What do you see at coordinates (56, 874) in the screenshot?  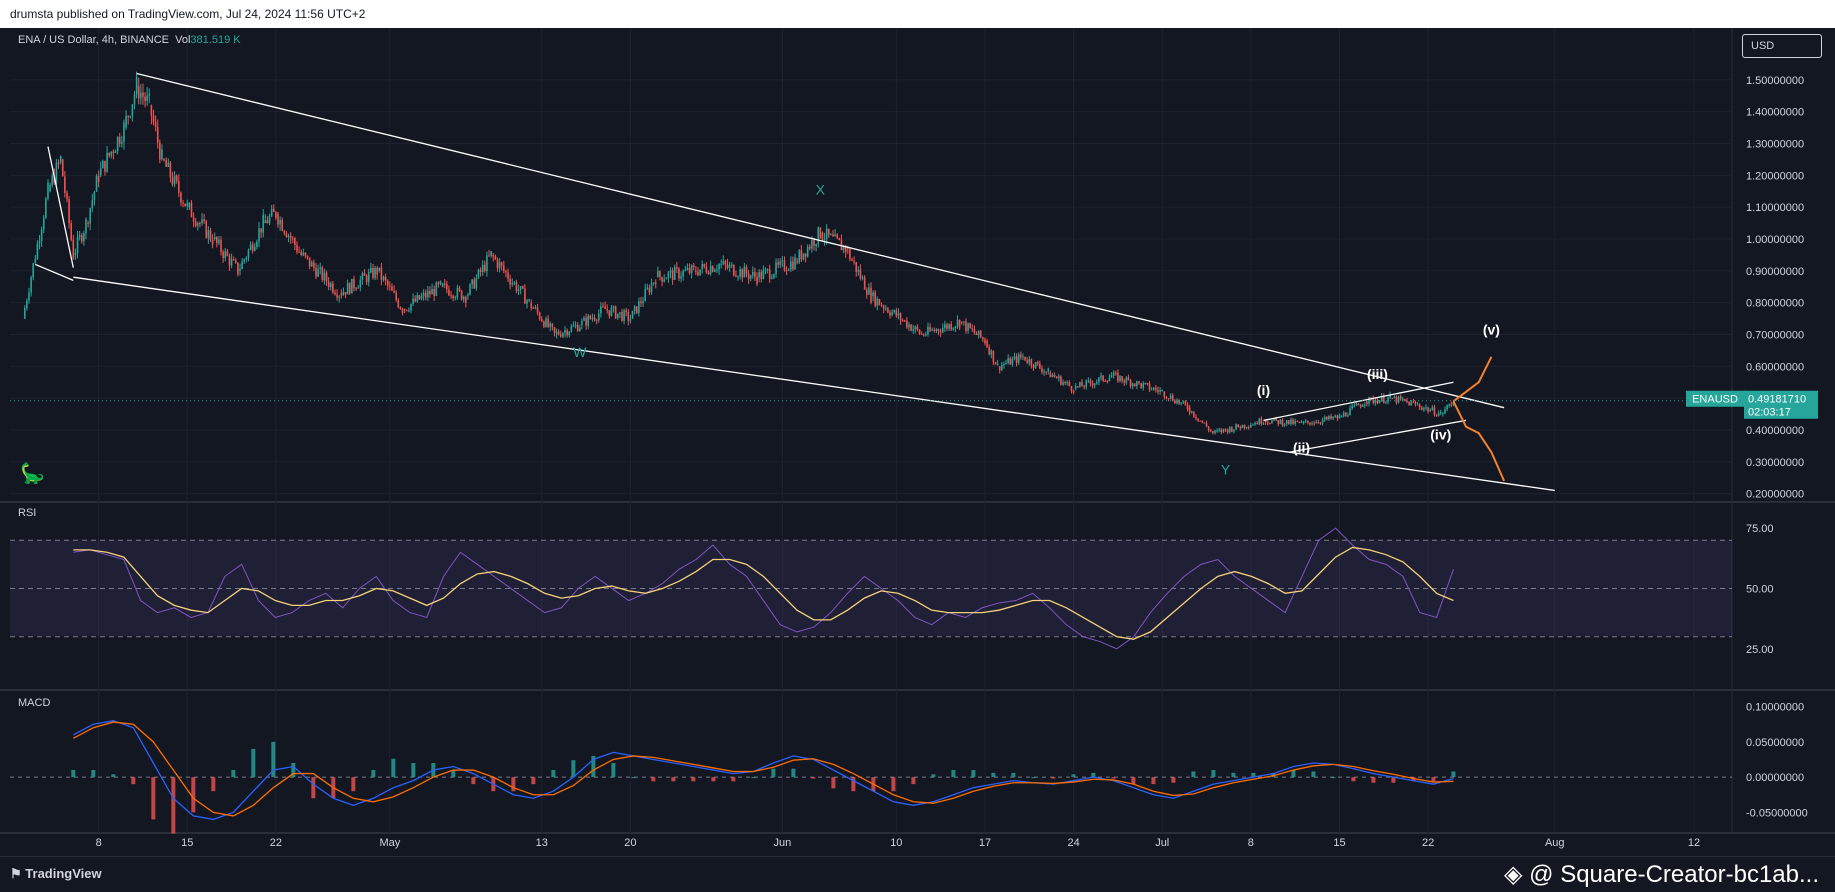 I see `tradingview-logo: ⚑ TradingView` at bounding box center [56, 874].